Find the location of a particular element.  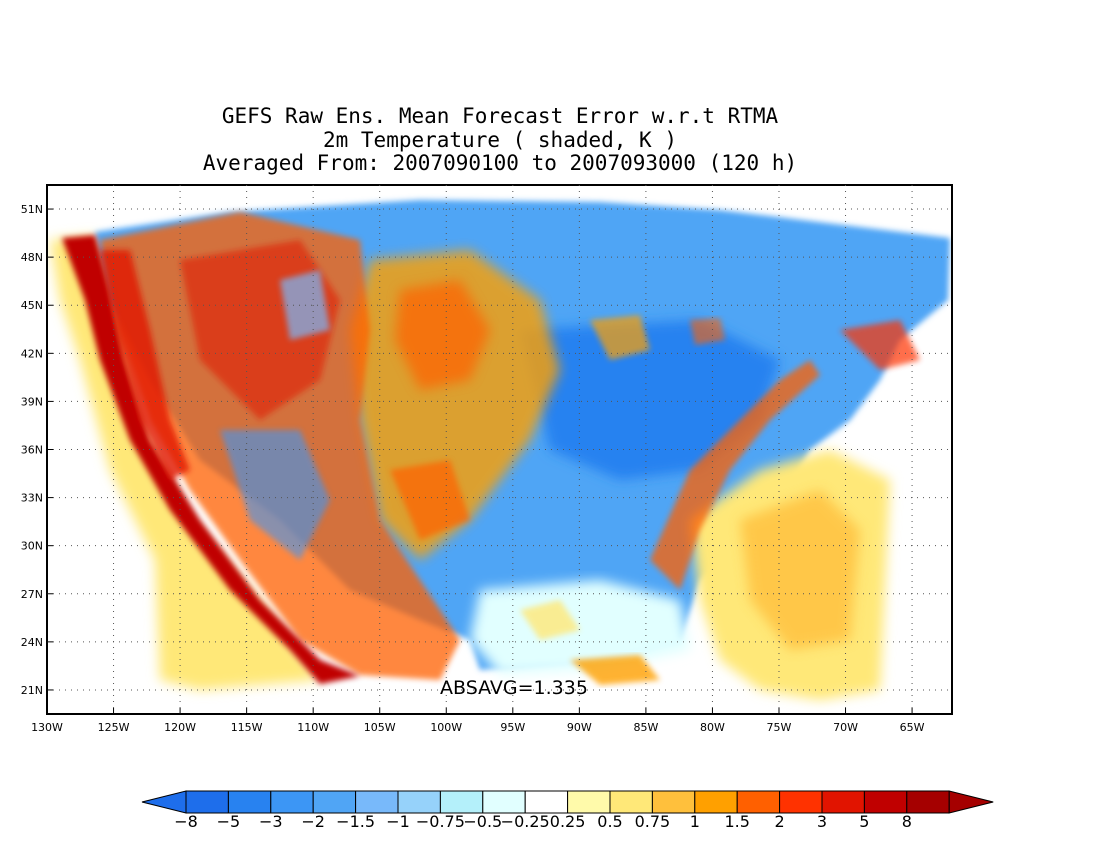

colorbar-label: 0.75 is located at coordinates (653, 821).